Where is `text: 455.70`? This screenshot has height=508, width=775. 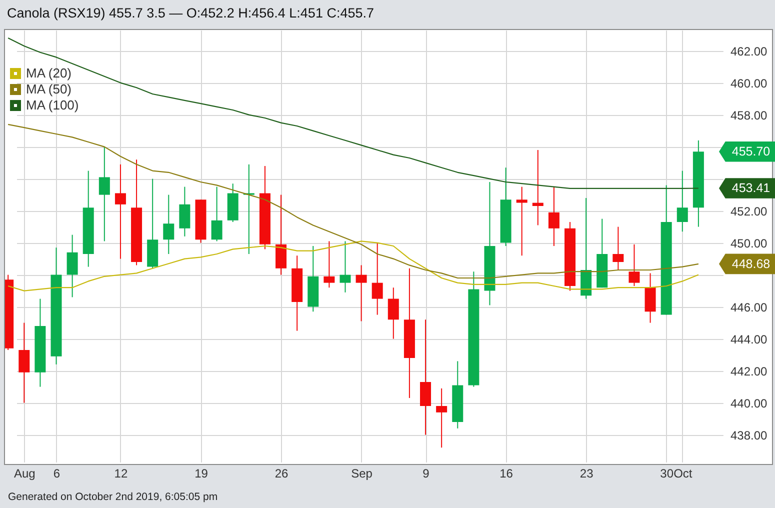
text: 455.70 is located at coordinates (751, 151).